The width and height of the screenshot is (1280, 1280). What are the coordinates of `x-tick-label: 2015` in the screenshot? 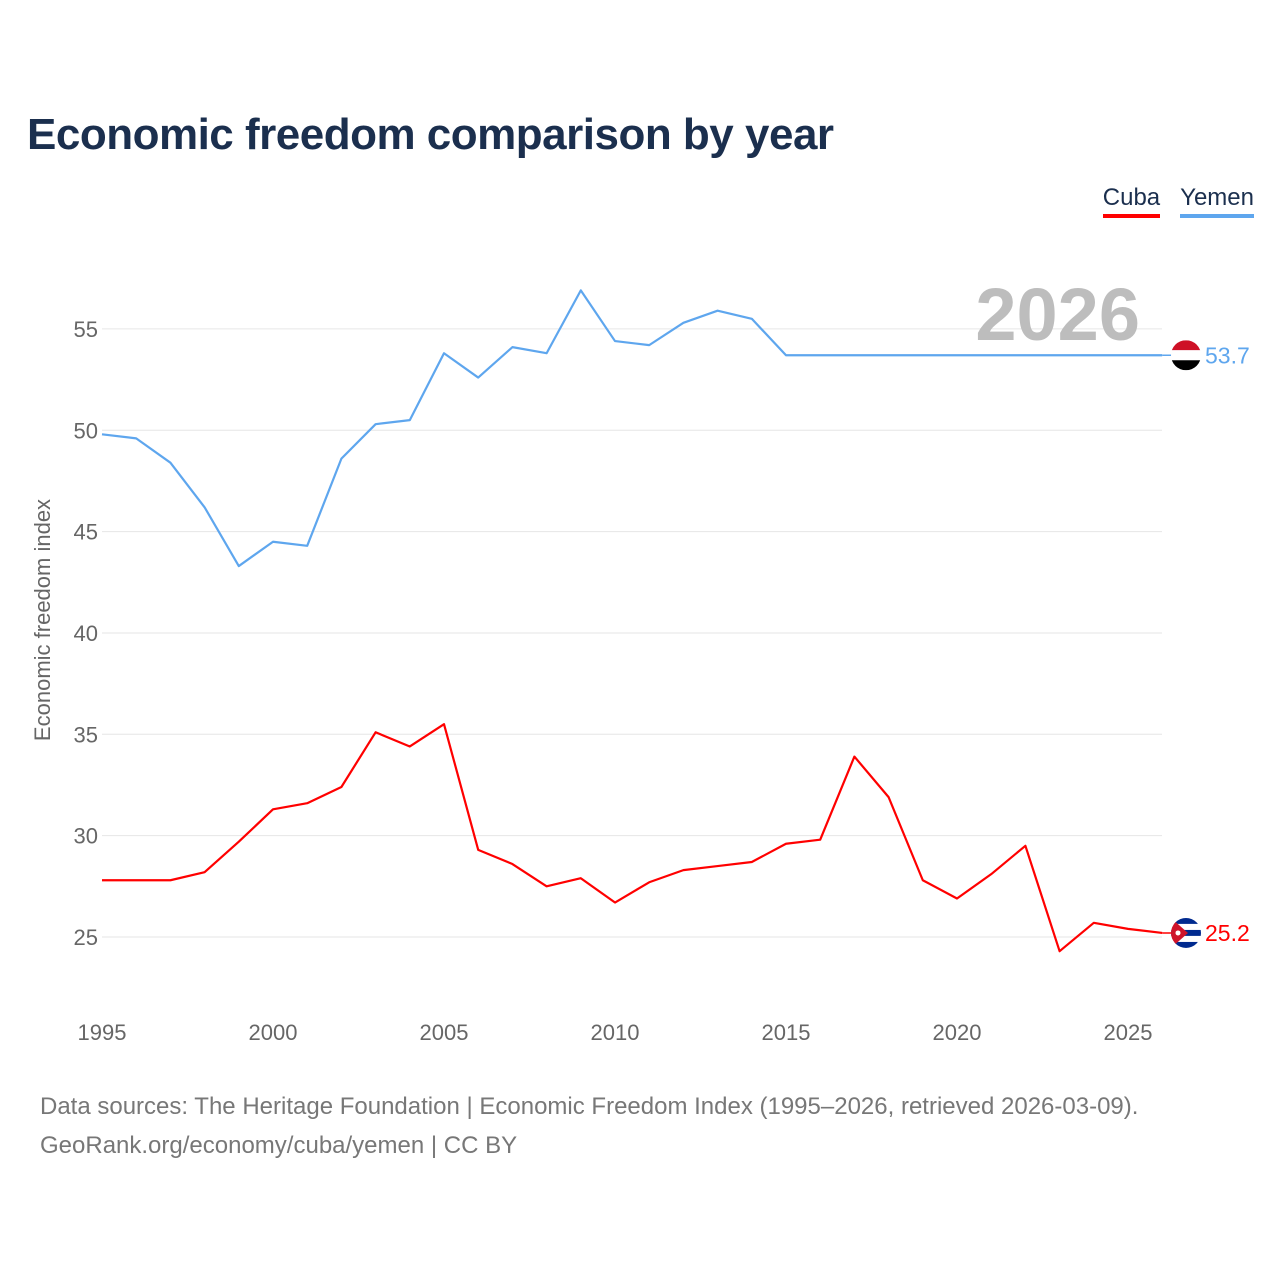 It's located at (786, 1032).